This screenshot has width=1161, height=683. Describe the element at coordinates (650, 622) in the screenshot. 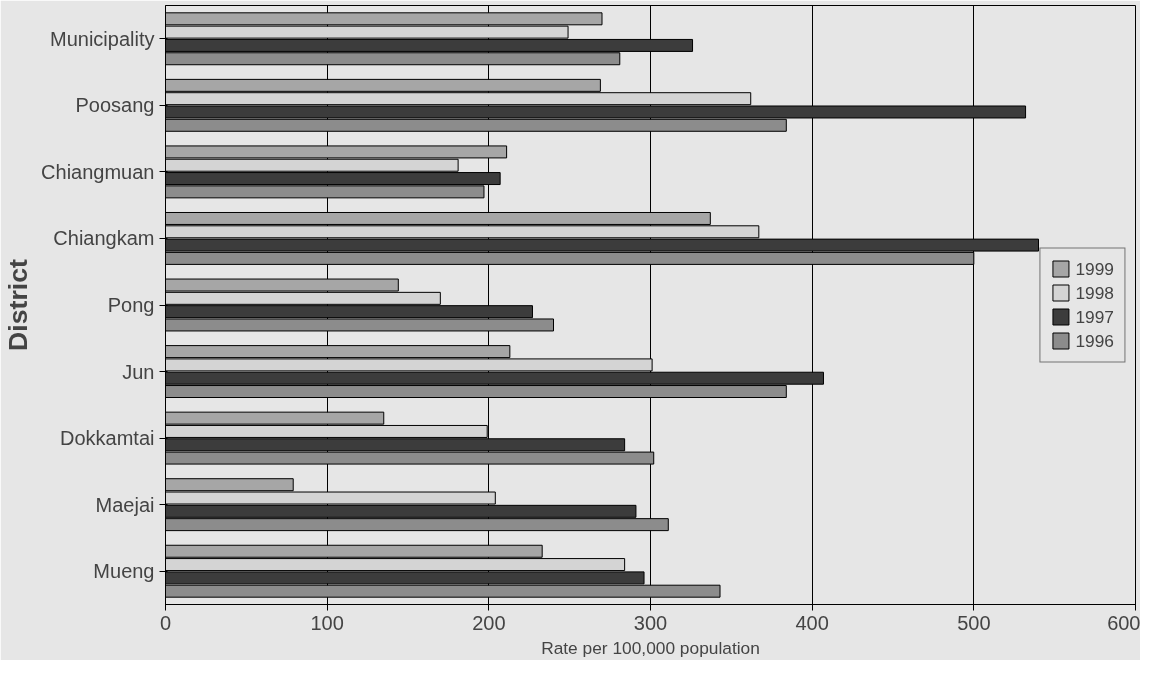

I see `x-tick-label: 300` at that location.